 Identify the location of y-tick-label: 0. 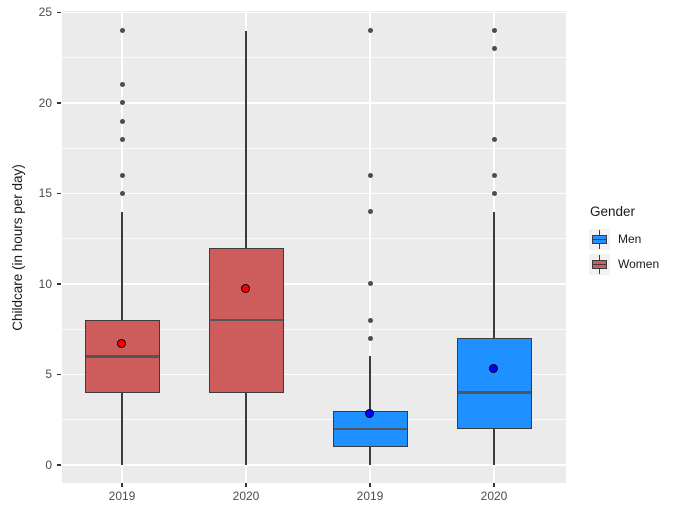
(48, 464).